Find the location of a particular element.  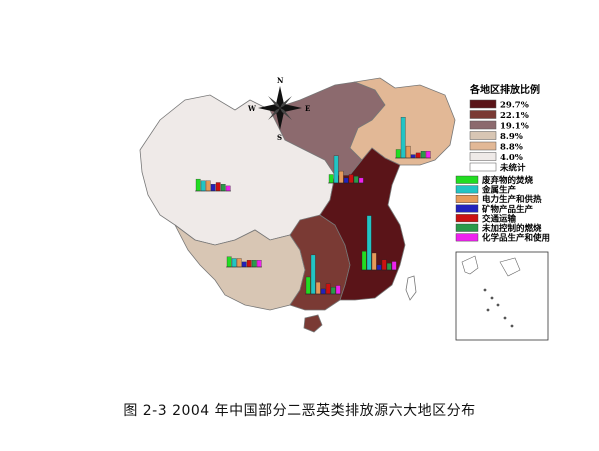

source-label: 未加控制的燃烧 is located at coordinates (511, 228).